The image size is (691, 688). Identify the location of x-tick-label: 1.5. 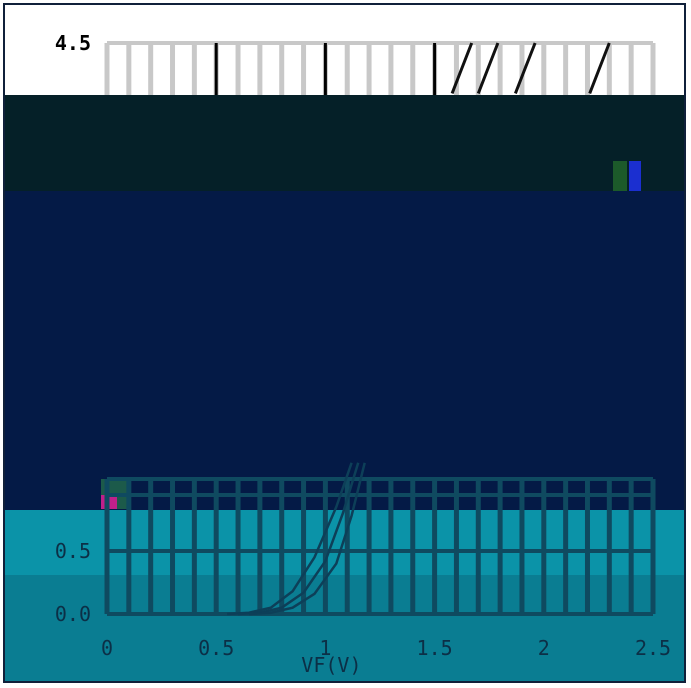
(435, 648).